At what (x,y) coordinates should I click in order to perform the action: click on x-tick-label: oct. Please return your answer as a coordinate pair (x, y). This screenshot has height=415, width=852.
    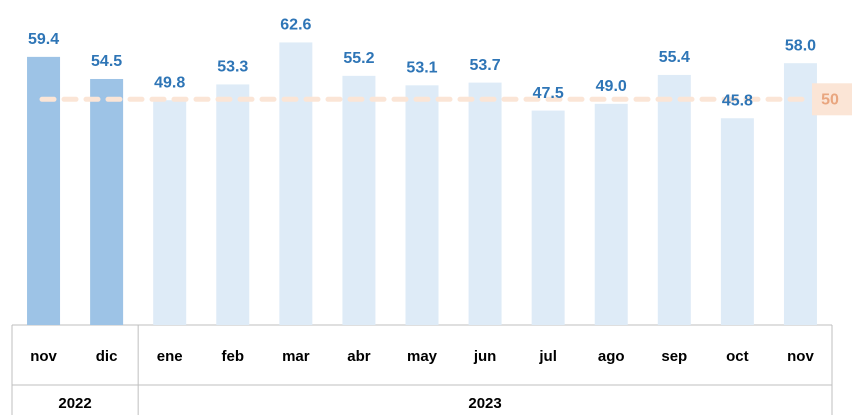
    Looking at the image, I should click on (737, 356).